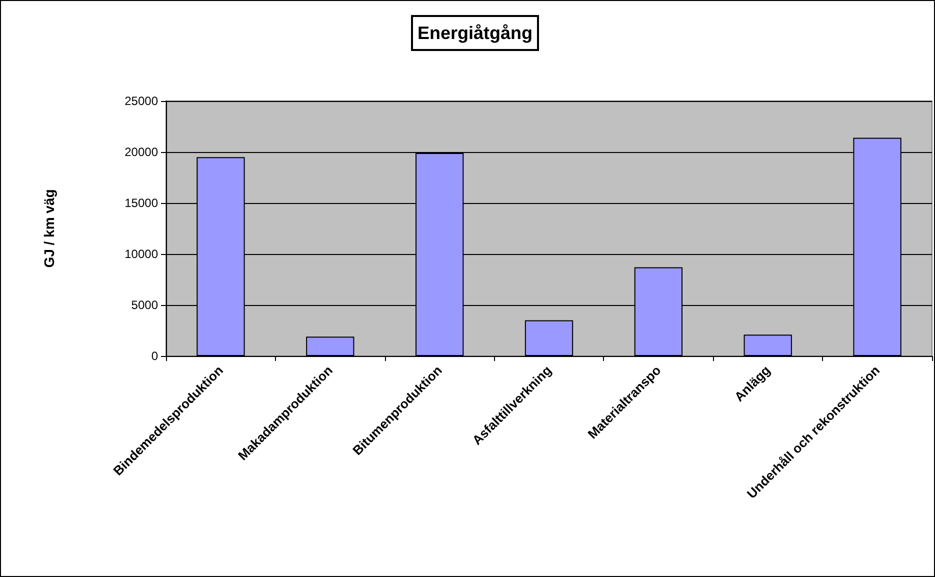  What do you see at coordinates (154, 356) in the screenshot?
I see `y-tick-label: 0` at bounding box center [154, 356].